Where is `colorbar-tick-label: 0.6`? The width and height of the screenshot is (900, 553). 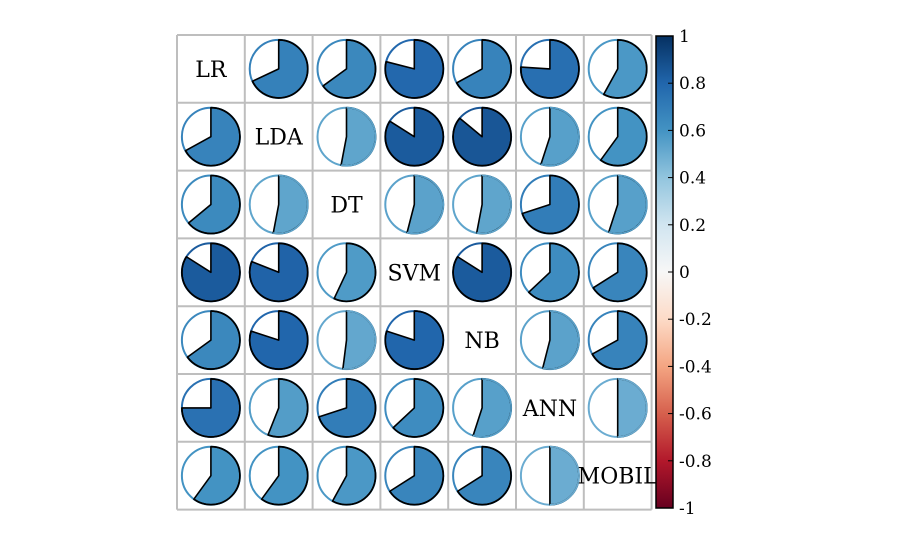 colorbar-tick-label: 0.6 is located at coordinates (692, 131).